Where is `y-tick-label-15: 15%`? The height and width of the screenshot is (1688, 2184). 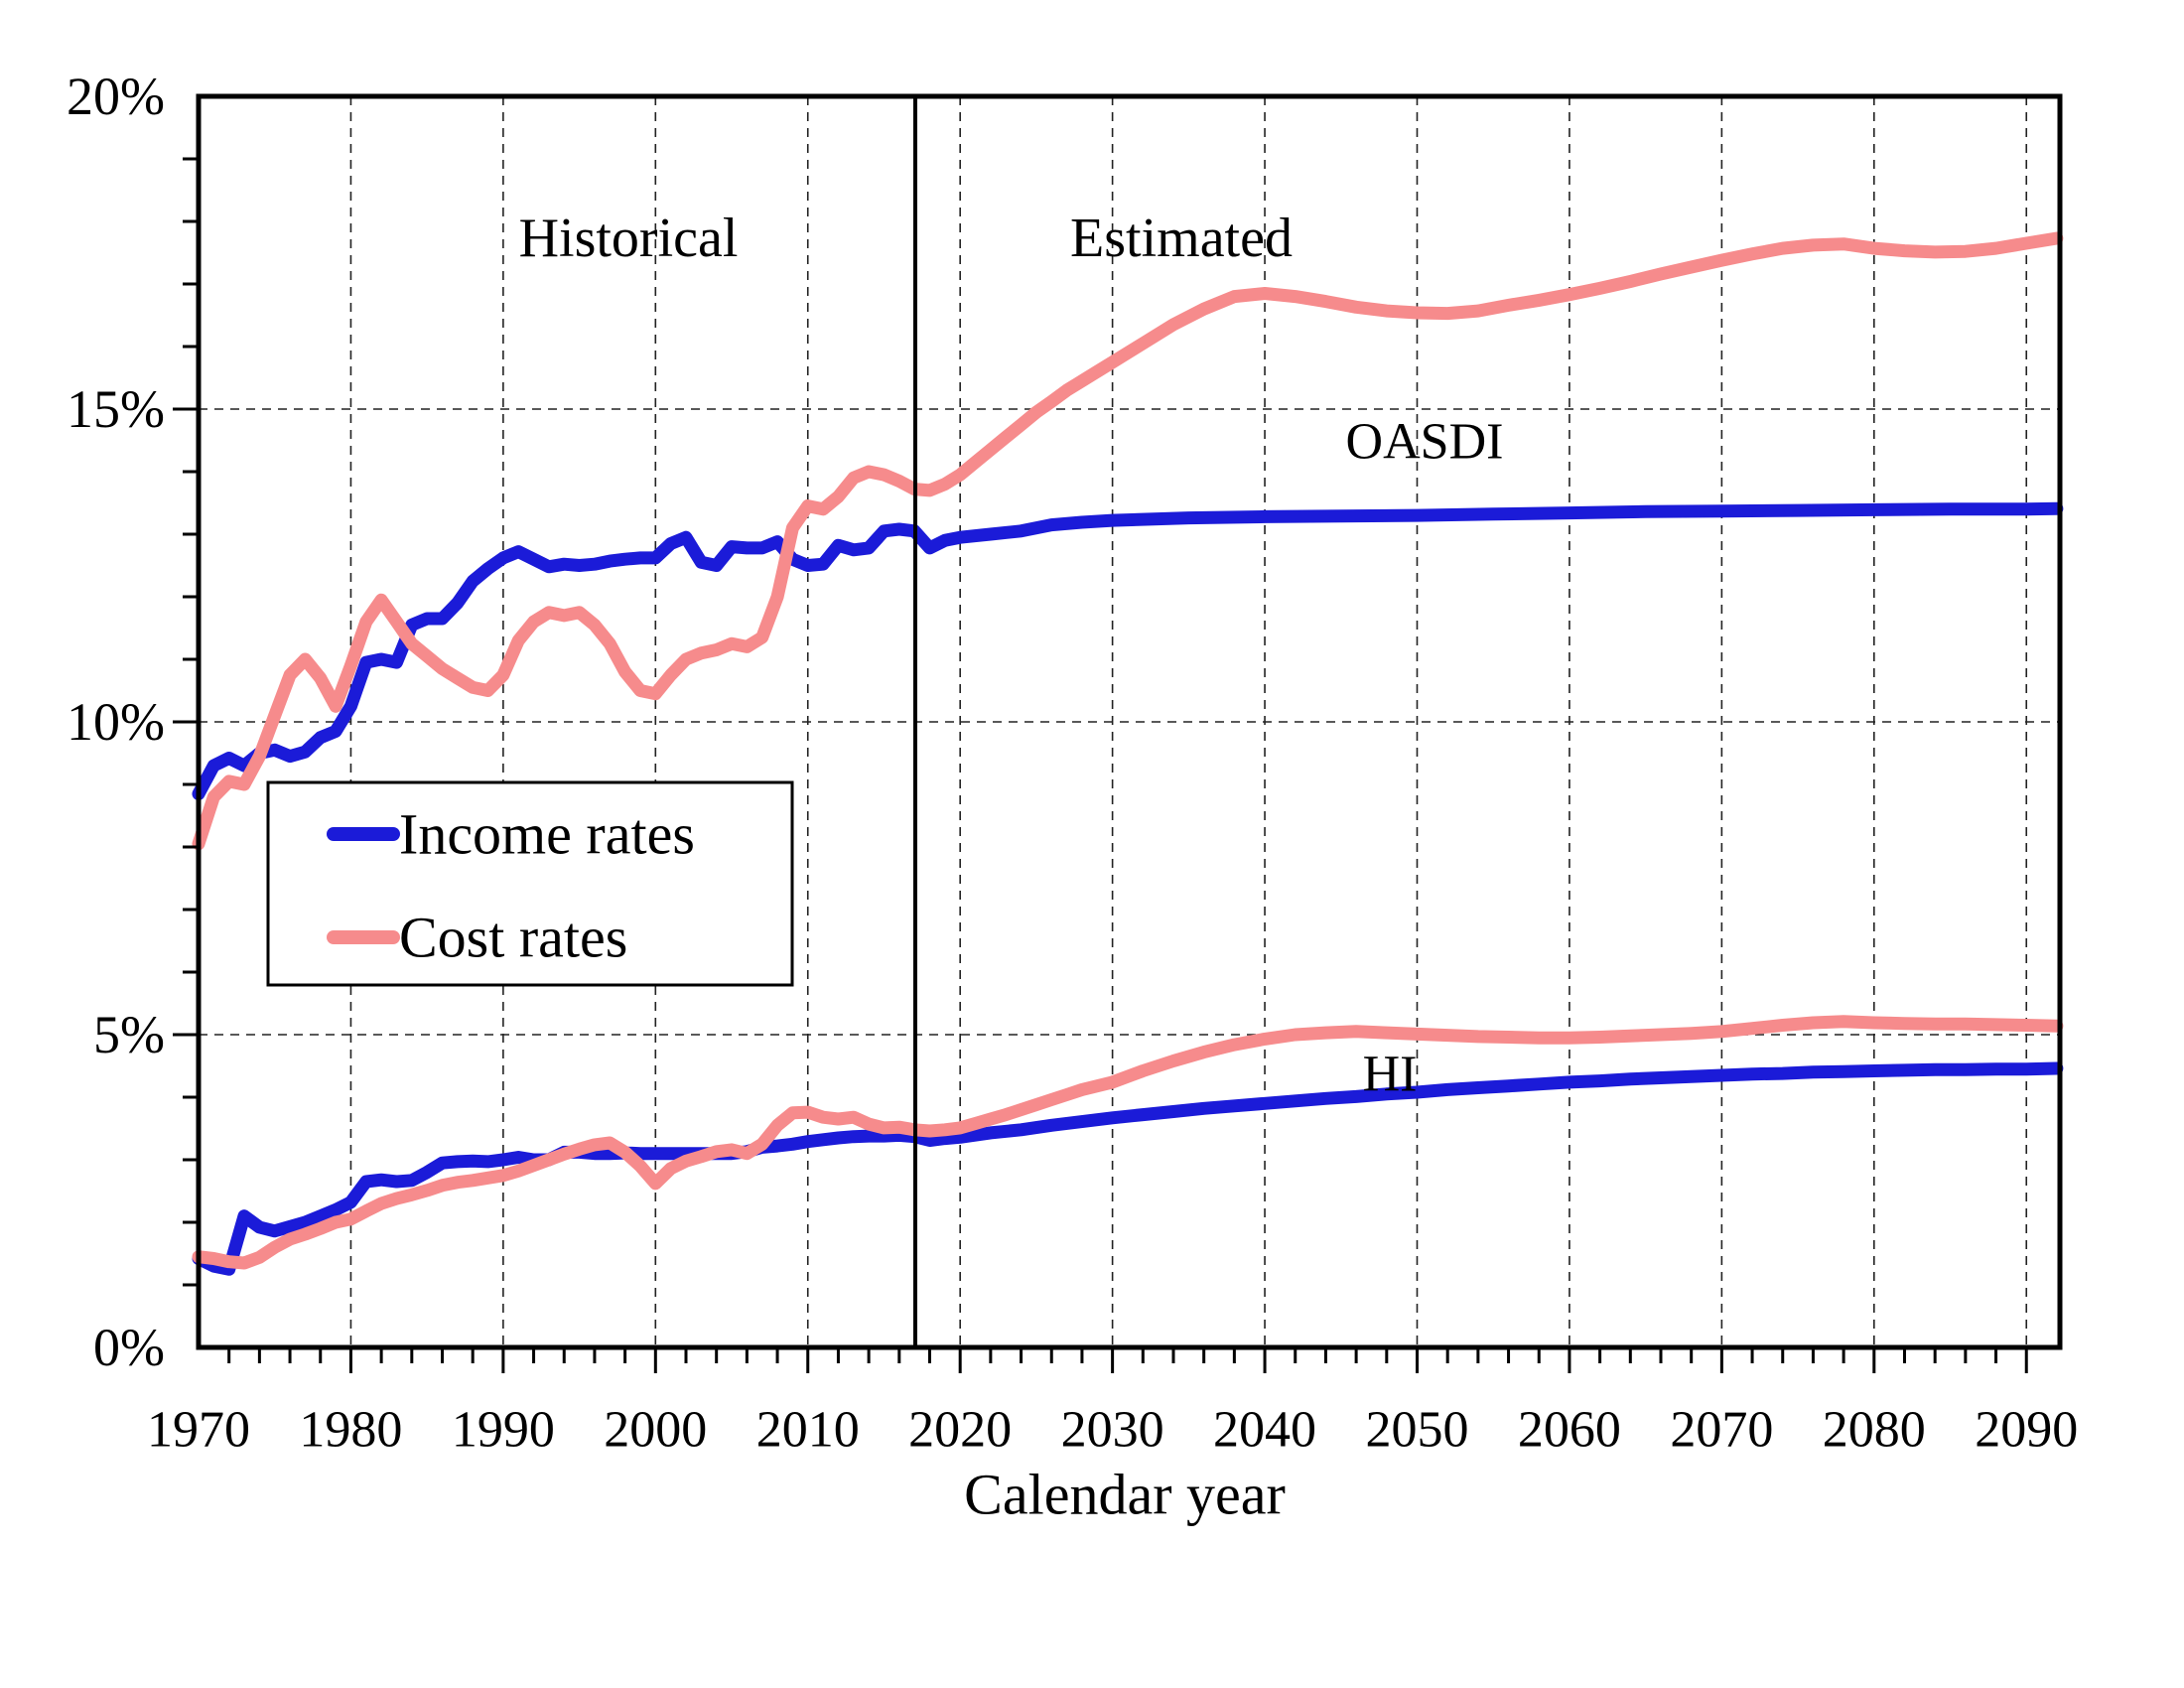
y-tick-label-15: 15% is located at coordinates (116, 409).